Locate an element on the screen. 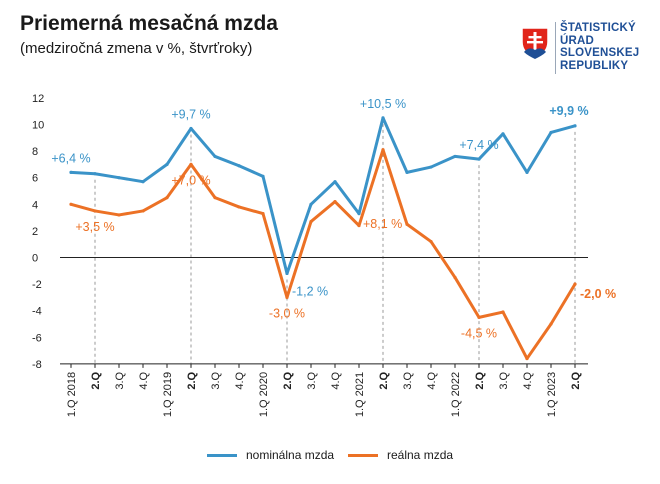 The image size is (660, 484). x-tick-label: 1.Q 2023 is located at coordinates (552, 394).